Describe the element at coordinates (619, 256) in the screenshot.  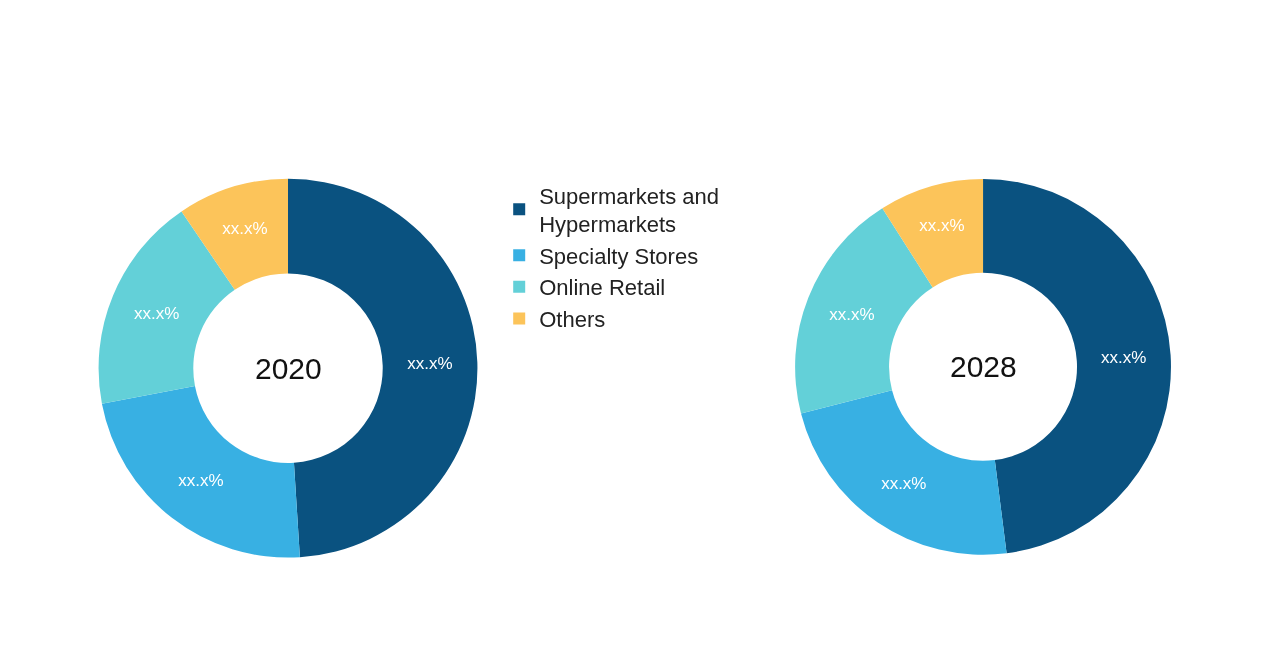
I see `legend-label: Specialty Stores` at that location.